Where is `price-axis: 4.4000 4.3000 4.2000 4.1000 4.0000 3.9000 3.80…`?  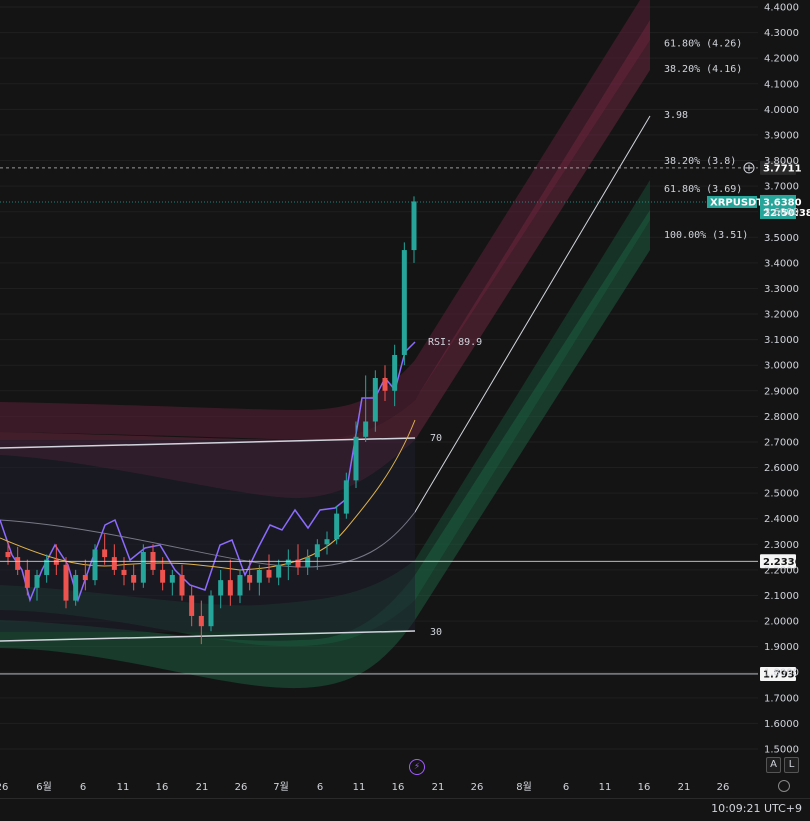
price-axis: 4.4000 4.3000 4.2000 4.1000 4.0000 3.9000 3.80… is located at coordinates (781, 379).